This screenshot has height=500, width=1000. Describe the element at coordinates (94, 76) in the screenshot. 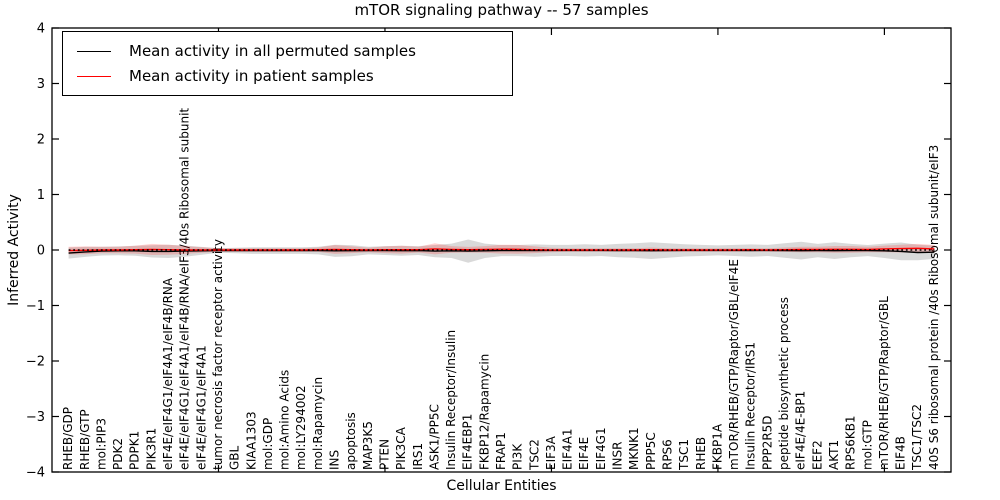

I see `legend-line-sample-red` at that location.